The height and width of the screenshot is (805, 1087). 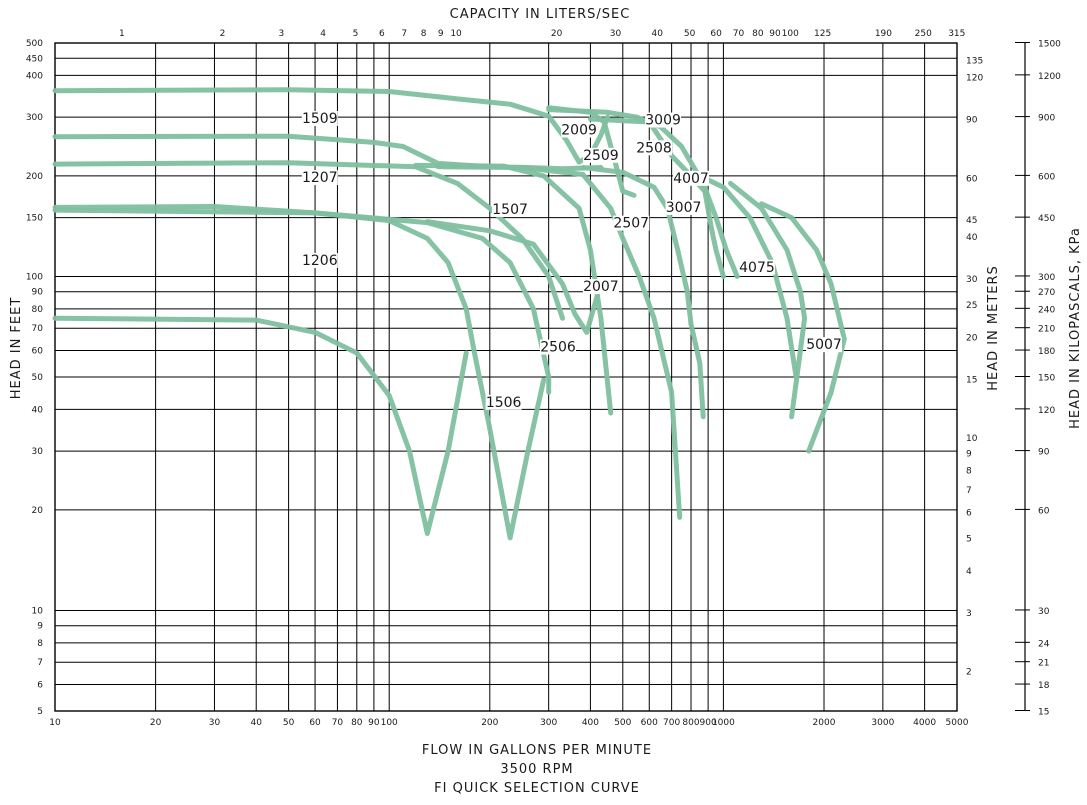 I want to click on curve-label-5007: 5007, so click(x=824, y=345).